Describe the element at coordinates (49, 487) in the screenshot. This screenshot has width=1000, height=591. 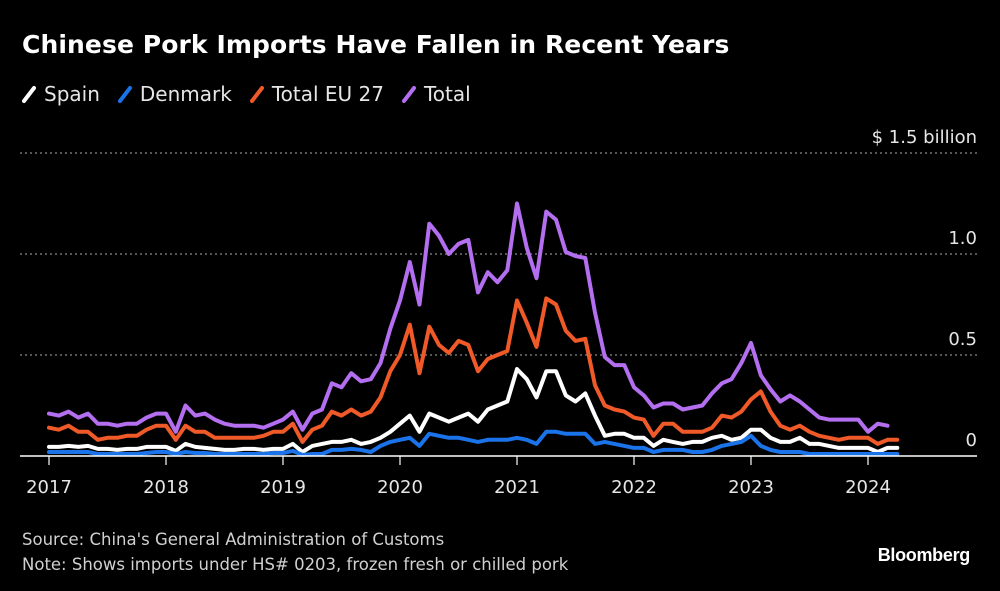
I see `x-tick-label: 2017` at that location.